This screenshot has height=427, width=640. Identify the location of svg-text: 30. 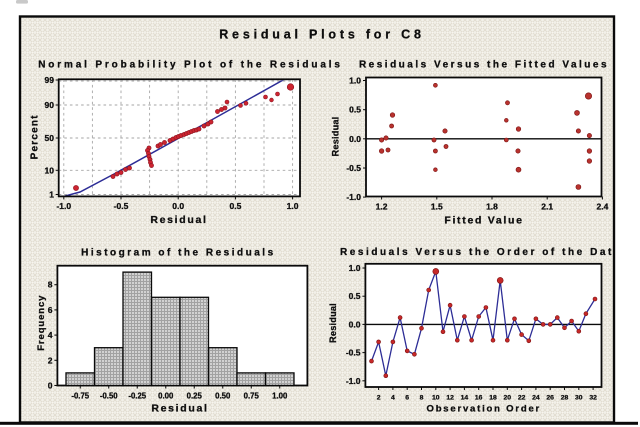
(579, 398).